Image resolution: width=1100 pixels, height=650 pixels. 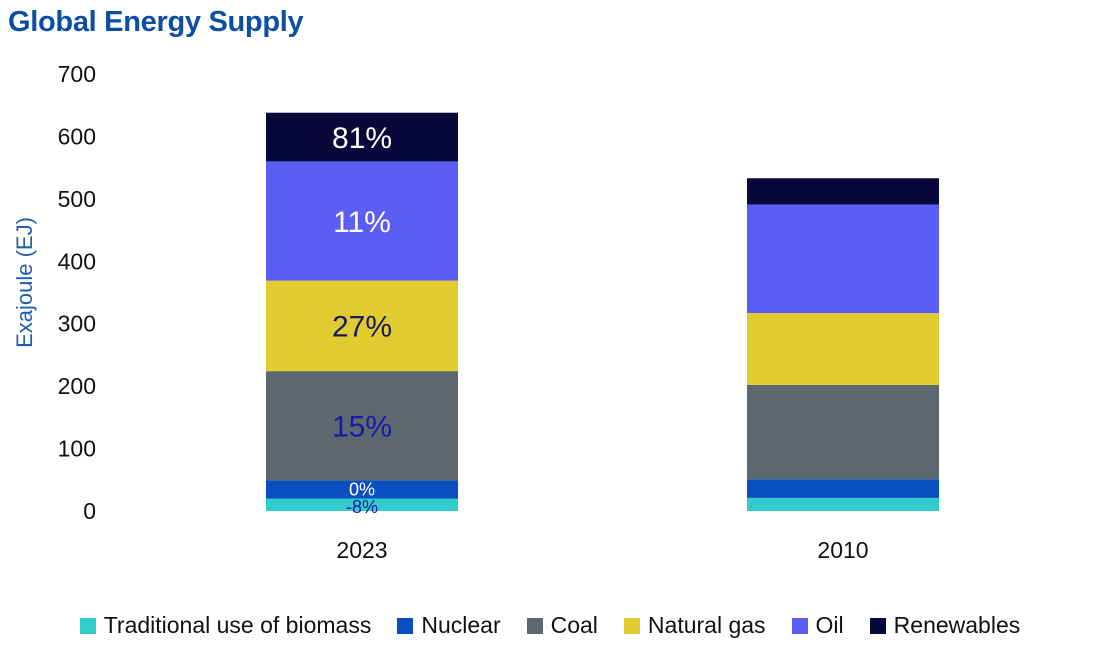 I want to click on legend-item: Natural gas, so click(x=694, y=625).